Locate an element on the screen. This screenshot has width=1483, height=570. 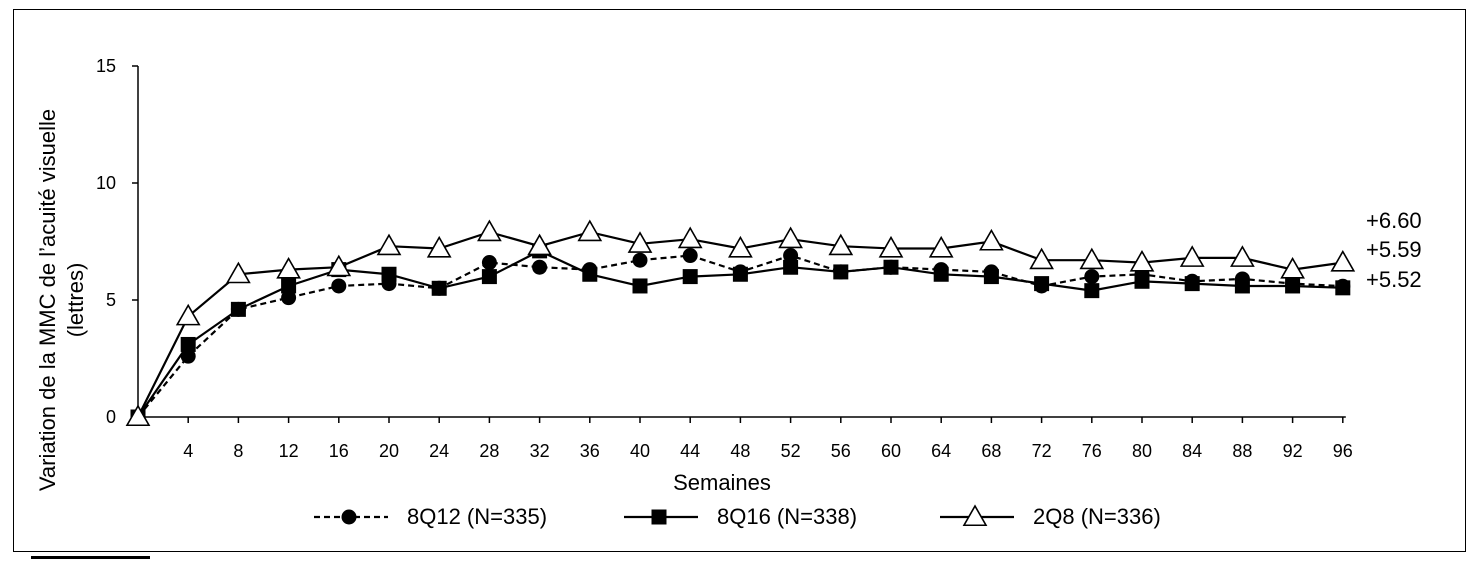
x-tick-label: 56 is located at coordinates (841, 451).